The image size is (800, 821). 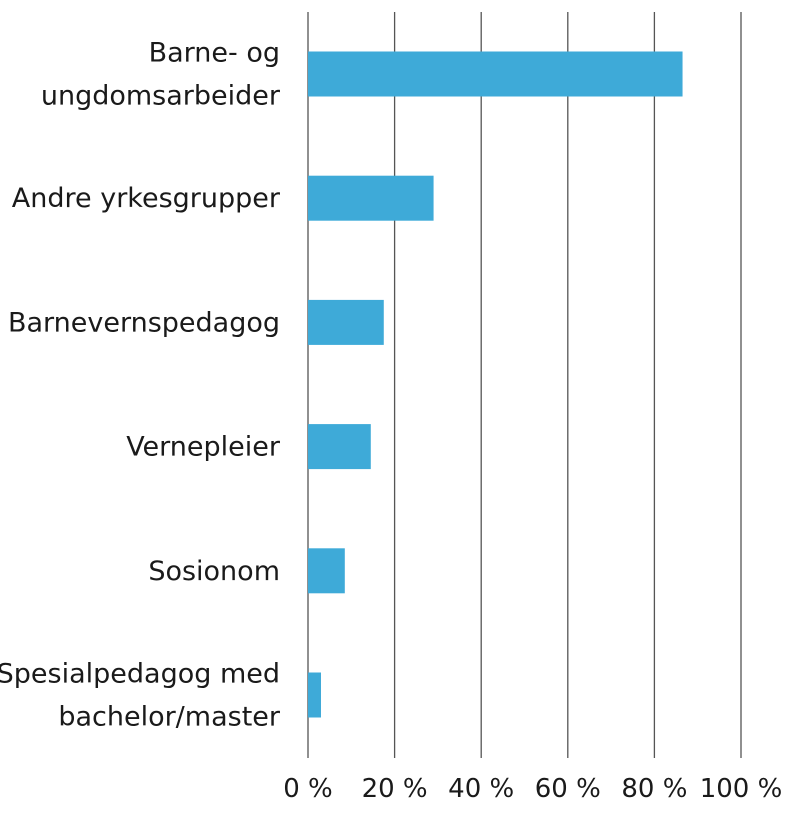 What do you see at coordinates (146, 198) in the screenshot?
I see `category-label: Andre yrkesgrupper` at bounding box center [146, 198].